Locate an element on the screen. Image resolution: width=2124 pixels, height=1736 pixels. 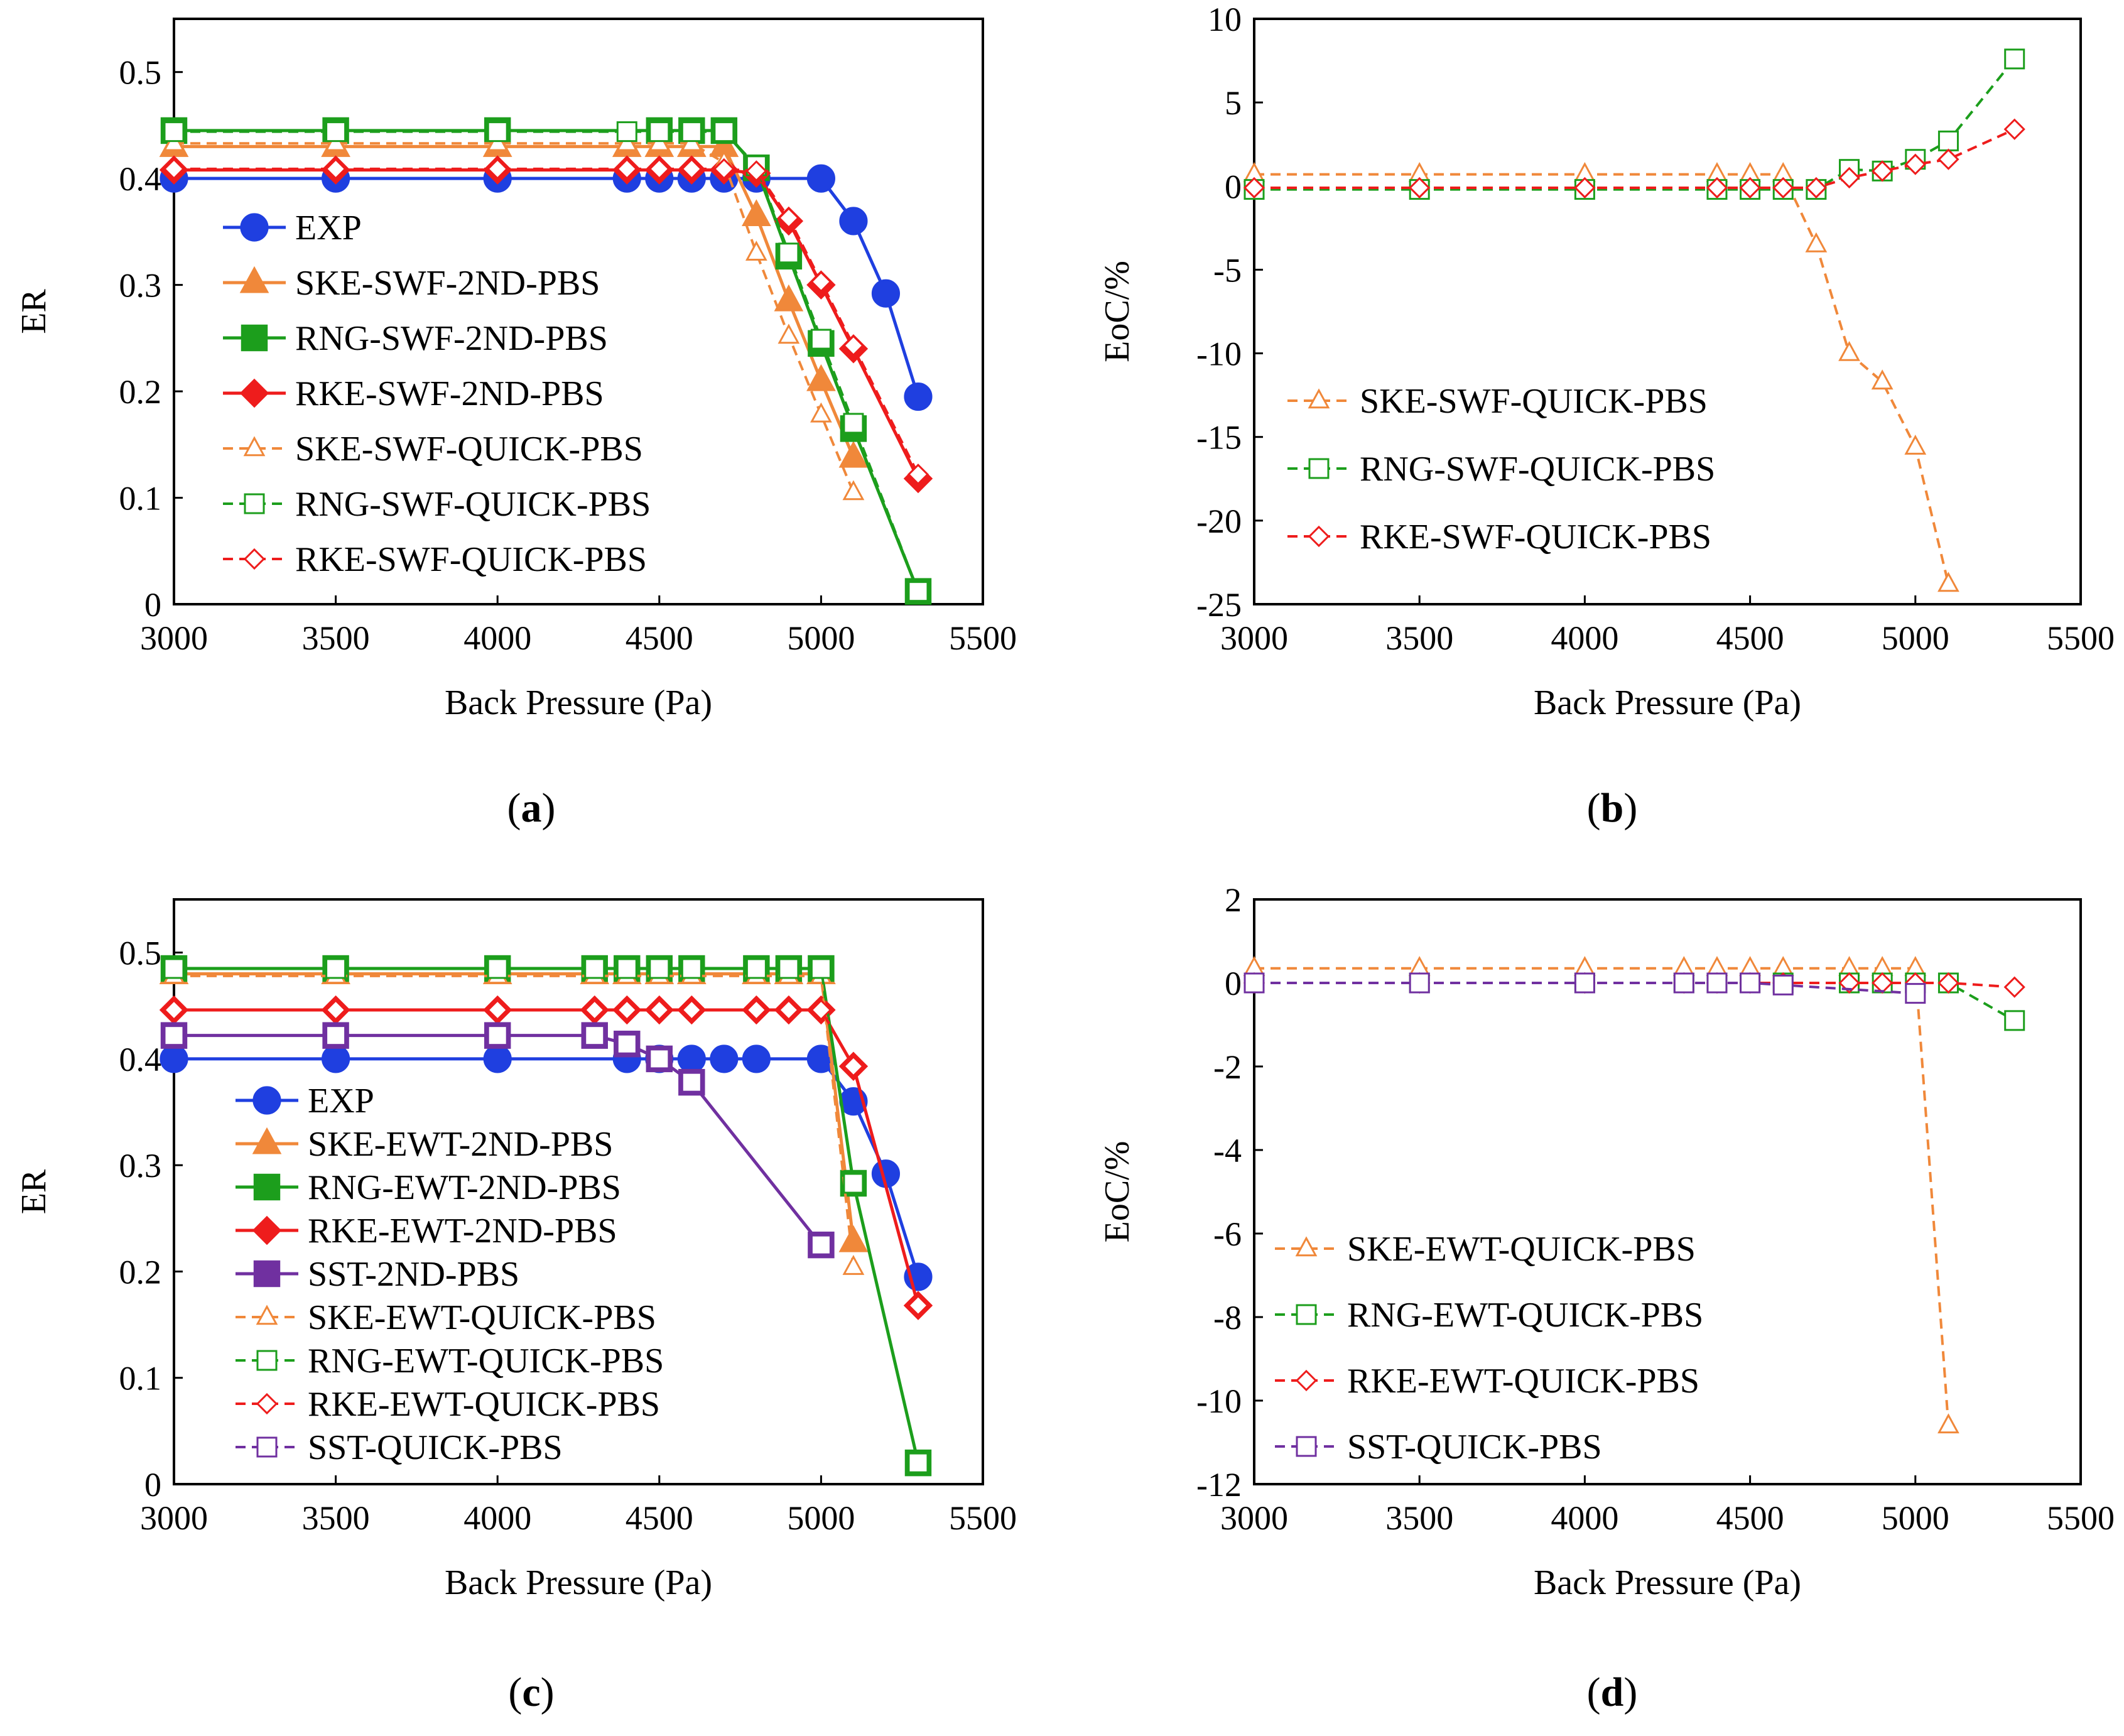
y-tick-label: -2 is located at coordinates (1227, 1067).